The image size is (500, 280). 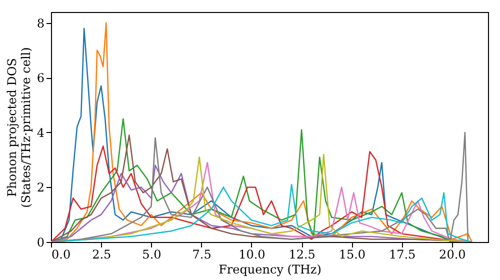 What do you see at coordinates (270, 269) in the screenshot?
I see `x-axis-title: Frequency (THz)` at bounding box center [270, 269].